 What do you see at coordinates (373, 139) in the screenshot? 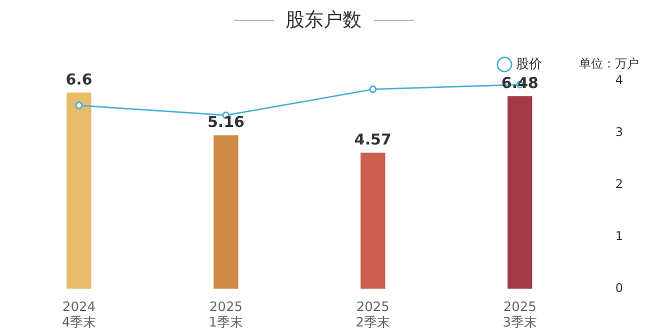
I see `data-label: 4.57` at bounding box center [373, 139].